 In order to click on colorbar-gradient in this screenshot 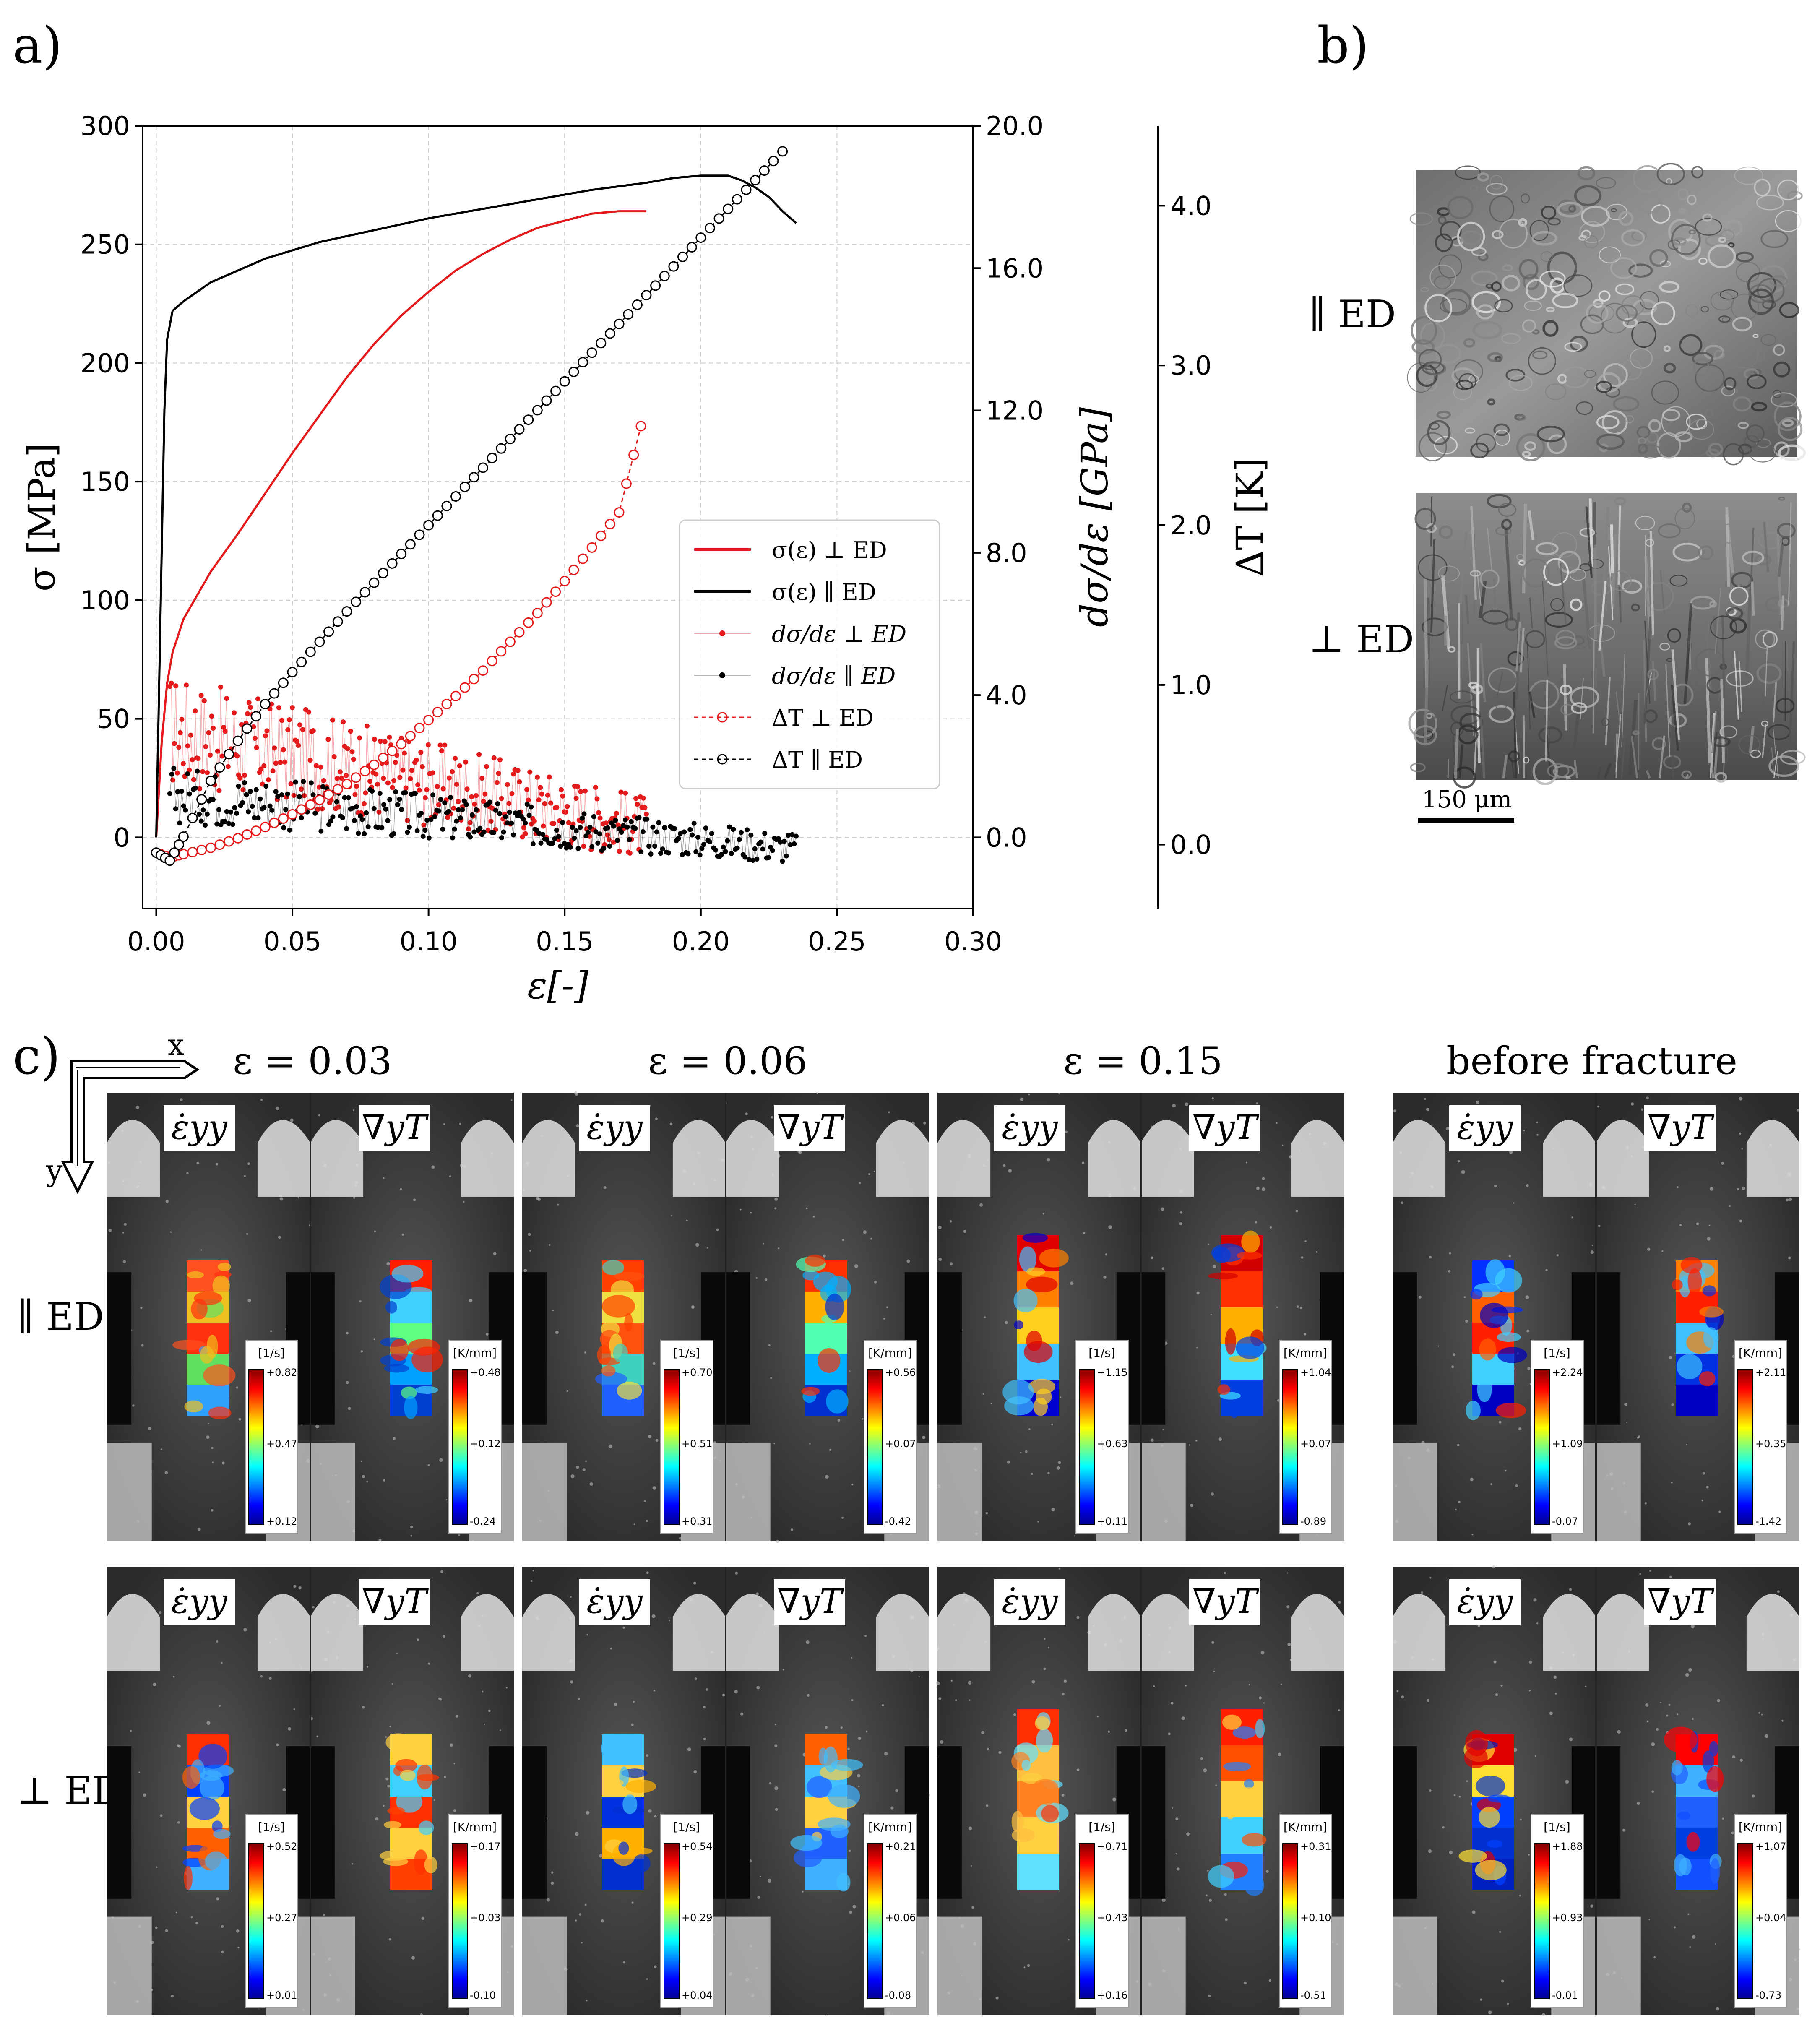, I will do `click(672, 1447)`.